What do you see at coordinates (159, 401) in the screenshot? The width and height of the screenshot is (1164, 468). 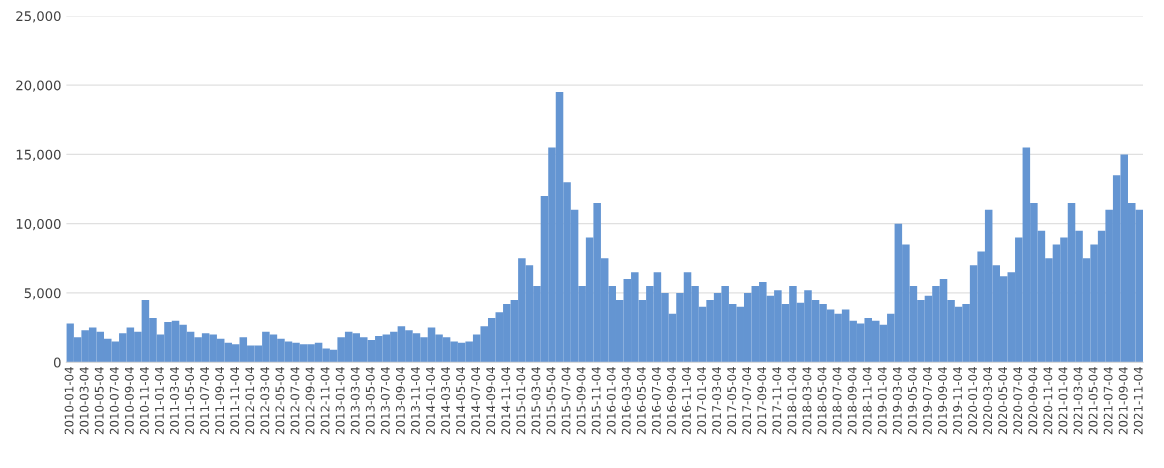 I see `x-tick-label: 2011-01-04` at bounding box center [159, 401].